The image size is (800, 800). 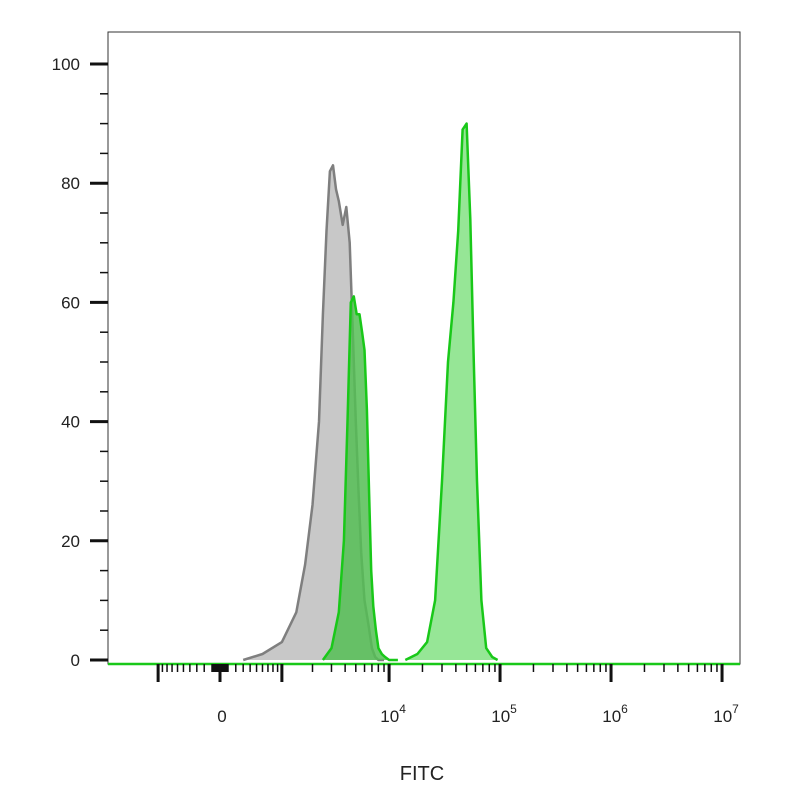 I want to click on y-tick-label: 0, so click(x=75, y=660).